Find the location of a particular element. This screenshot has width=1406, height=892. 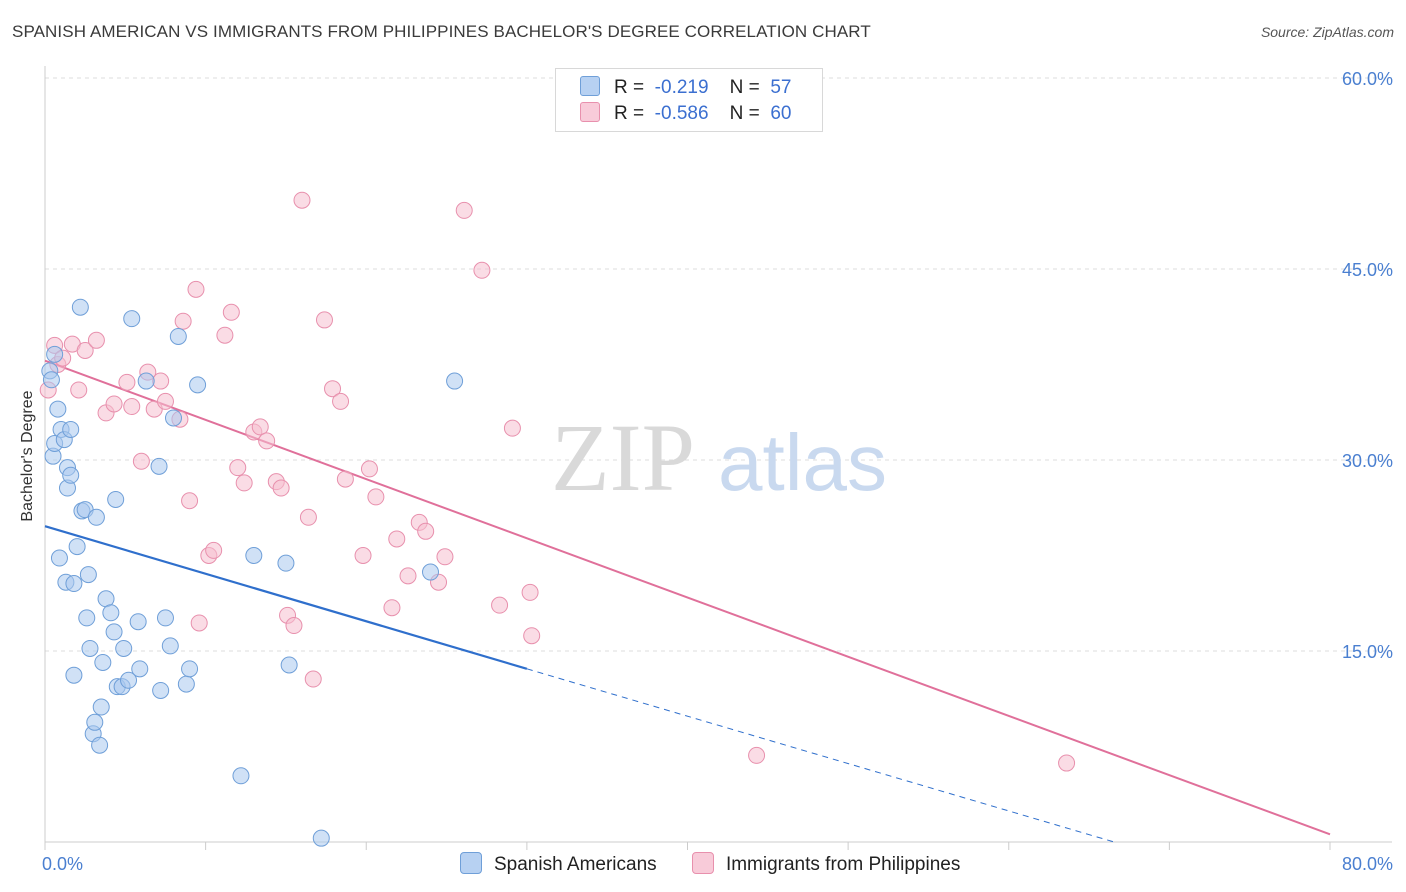

legend-row-philippines: R = -0.586 N = 60 is located at coordinates (685, 113).